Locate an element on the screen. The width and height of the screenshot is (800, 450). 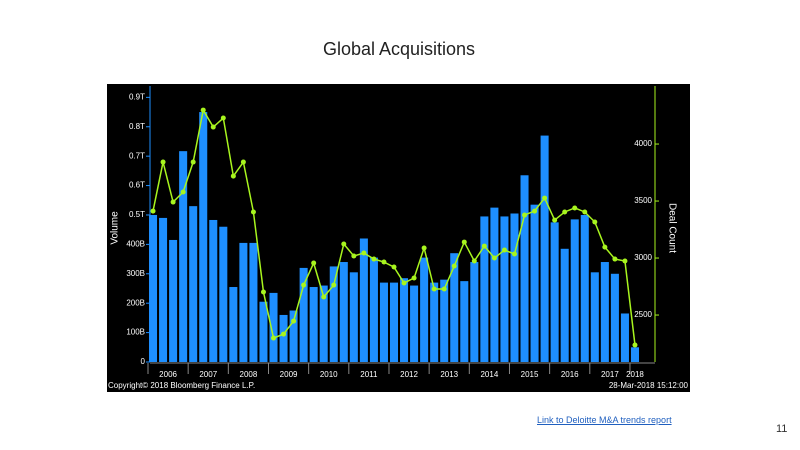
x-tick-label: 2016 is located at coordinates (570, 374).